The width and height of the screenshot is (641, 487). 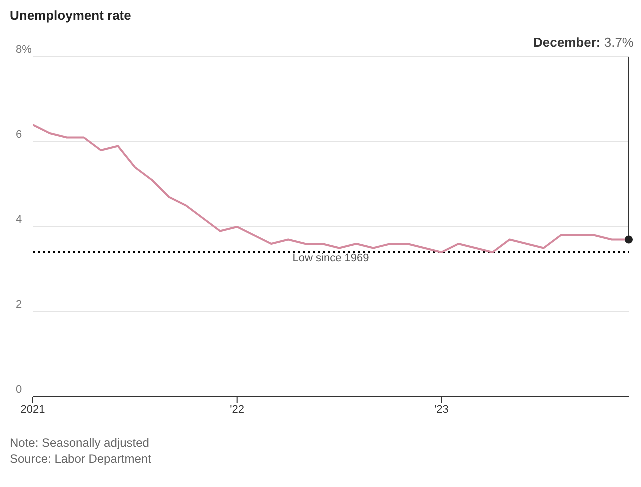 I want to click on y-tick-label: 8%, so click(x=24, y=50).